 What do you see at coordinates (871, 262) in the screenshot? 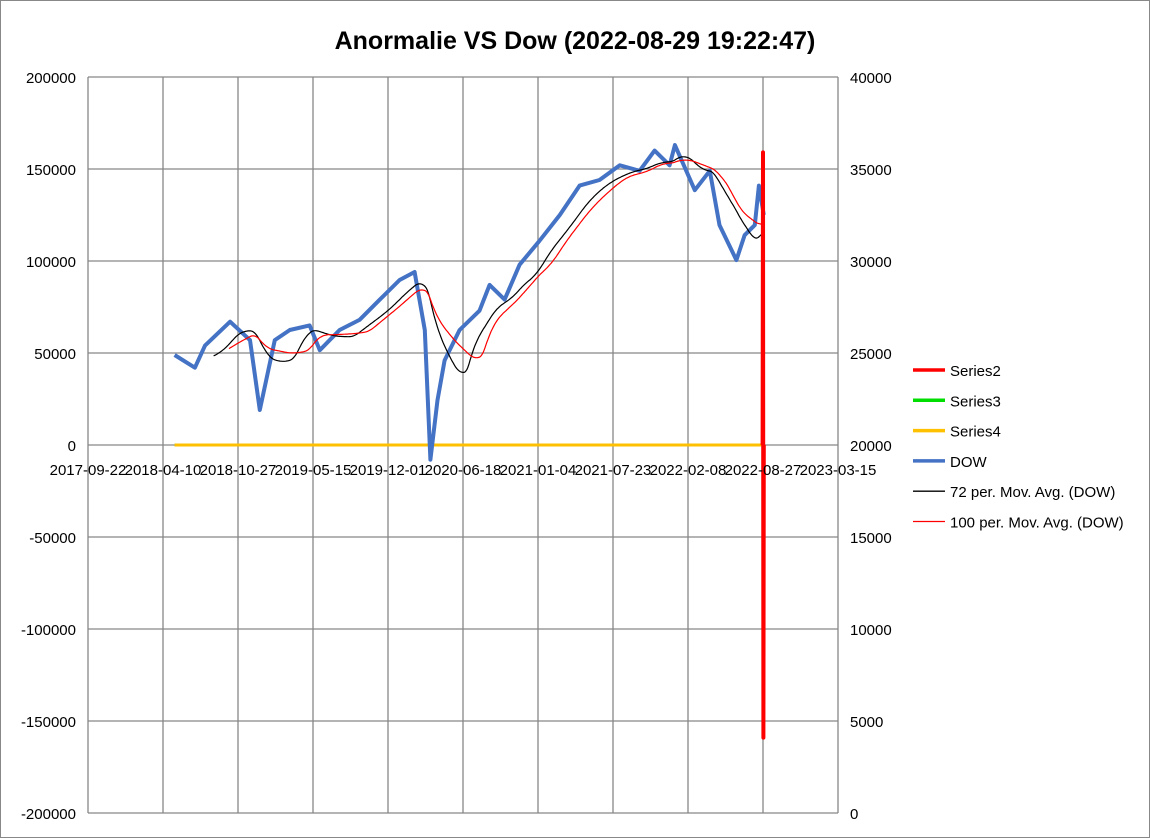
I see `right-tick-label: 30000` at bounding box center [871, 262].